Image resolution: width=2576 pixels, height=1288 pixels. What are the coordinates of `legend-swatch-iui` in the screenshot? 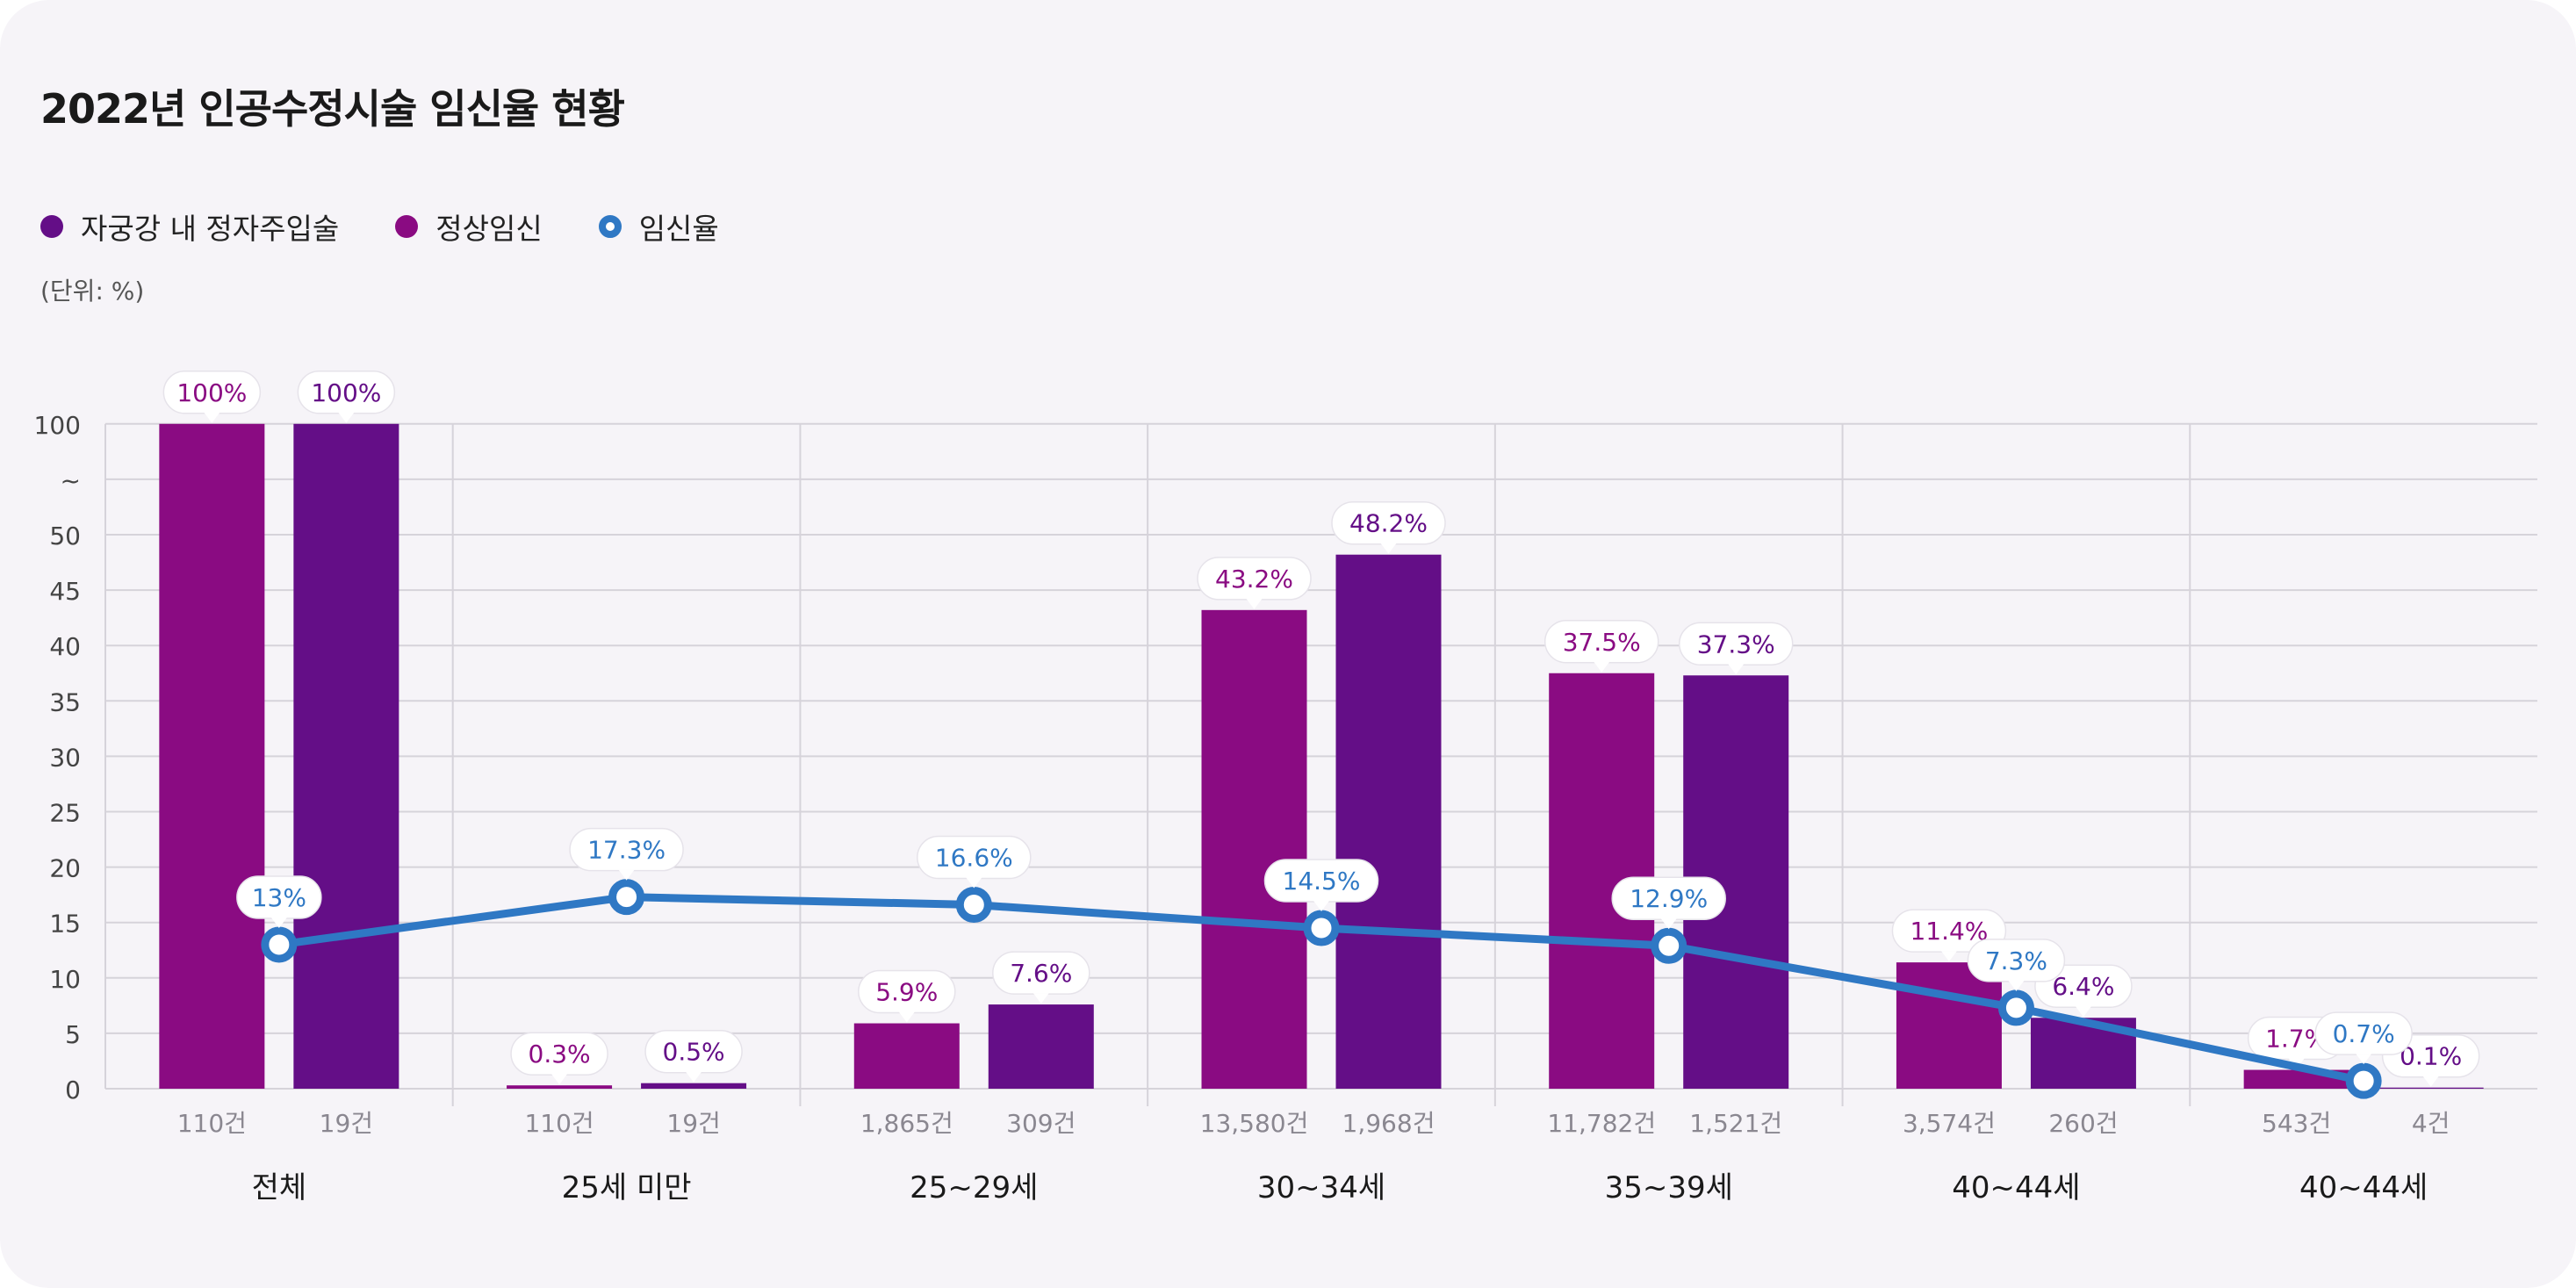 It's located at (51, 226).